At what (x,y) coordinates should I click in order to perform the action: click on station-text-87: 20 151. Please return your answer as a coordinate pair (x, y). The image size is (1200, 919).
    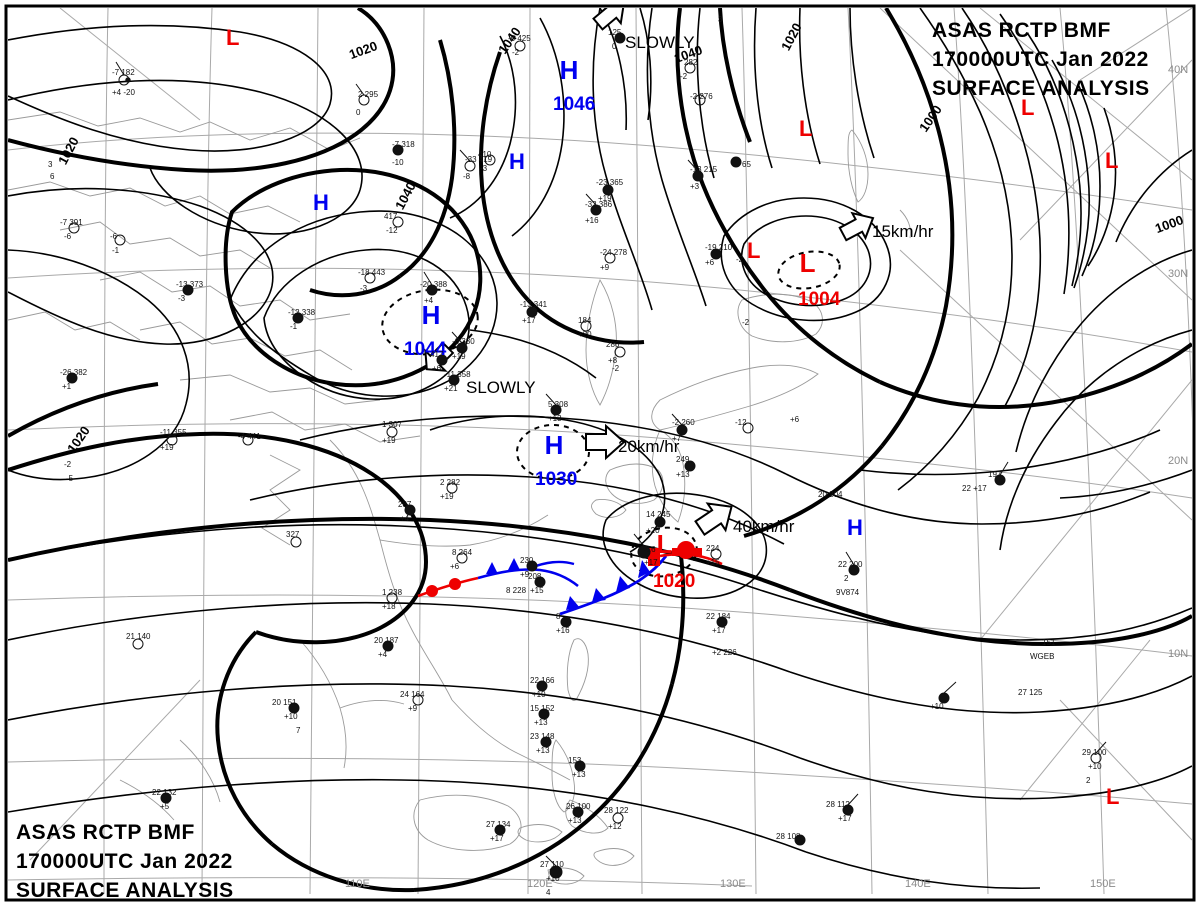
    Looking at the image, I should click on (284, 702).